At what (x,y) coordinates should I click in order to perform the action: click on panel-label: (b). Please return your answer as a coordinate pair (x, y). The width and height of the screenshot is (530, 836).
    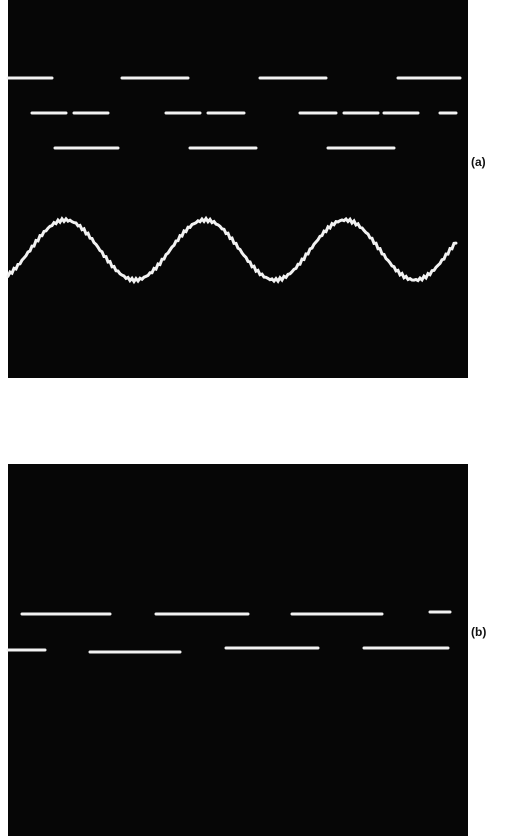
    Looking at the image, I should click on (478, 632).